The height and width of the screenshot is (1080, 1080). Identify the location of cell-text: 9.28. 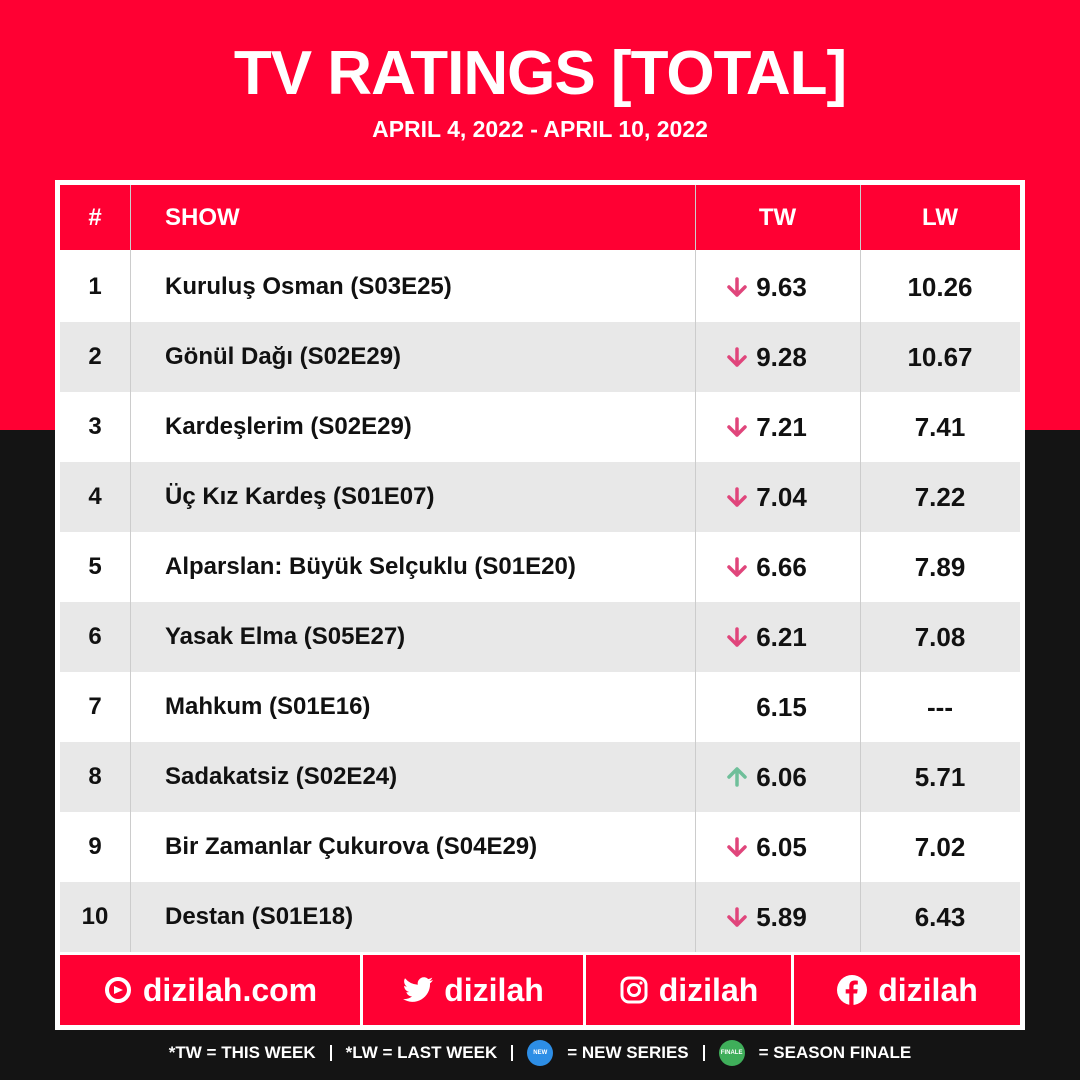
(781, 356).